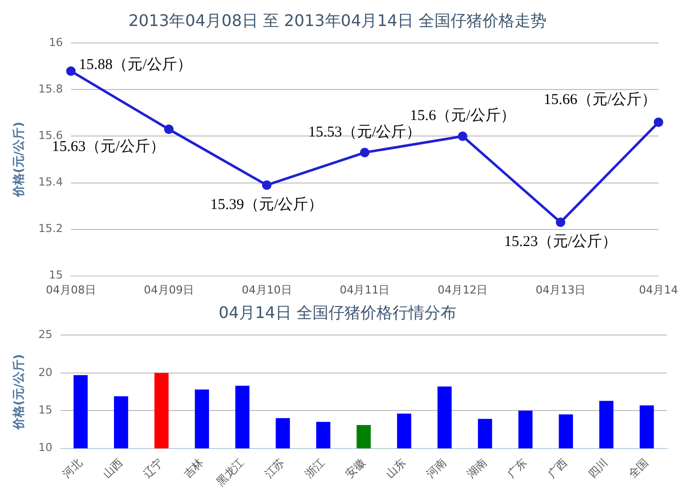  I want to click on x-tick-label: 黑龙江, so click(230, 472).